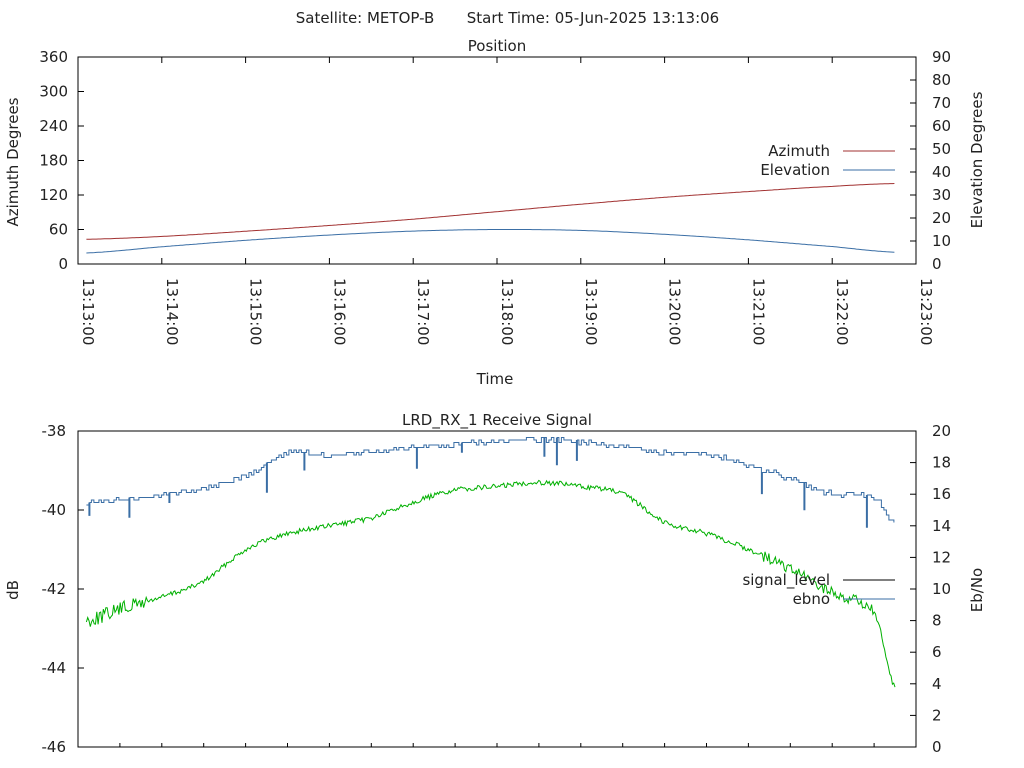 The image size is (1024, 768). What do you see at coordinates (937, 621) in the screenshot?
I see `ebno-tick-label: 8` at bounding box center [937, 621].